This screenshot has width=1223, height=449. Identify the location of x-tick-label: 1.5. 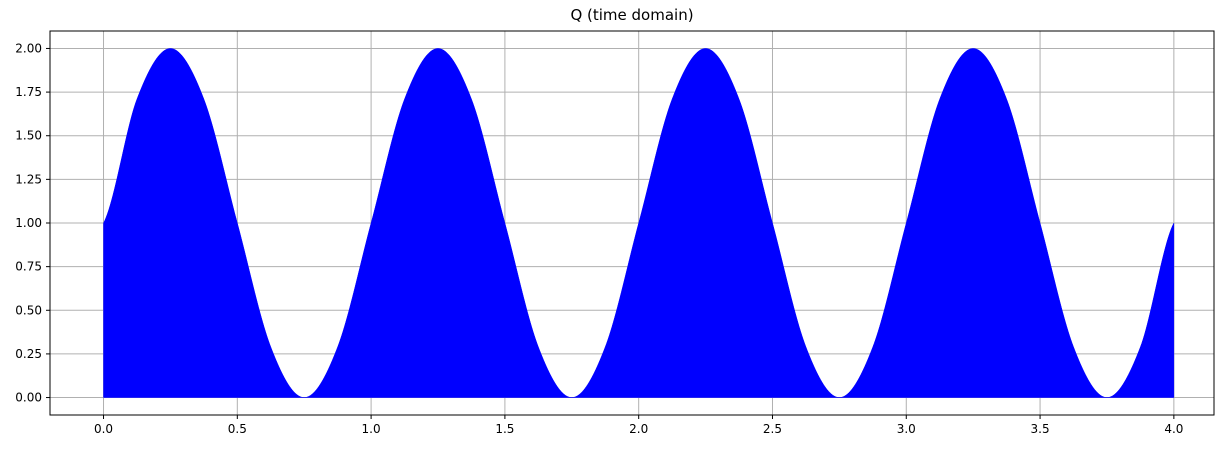
(504, 429).